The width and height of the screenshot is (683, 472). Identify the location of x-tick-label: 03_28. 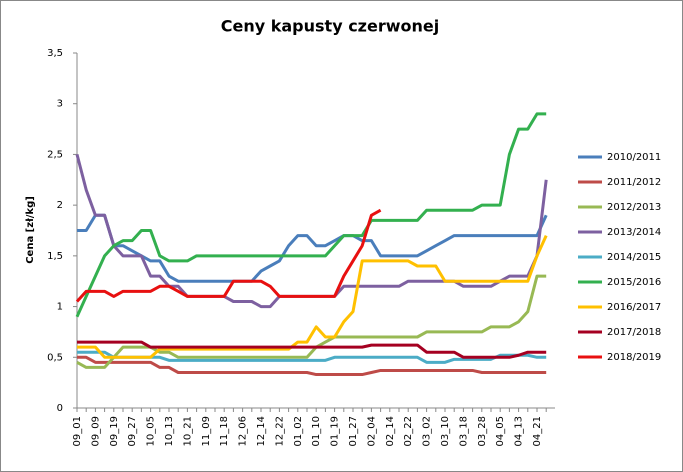
(482, 431).